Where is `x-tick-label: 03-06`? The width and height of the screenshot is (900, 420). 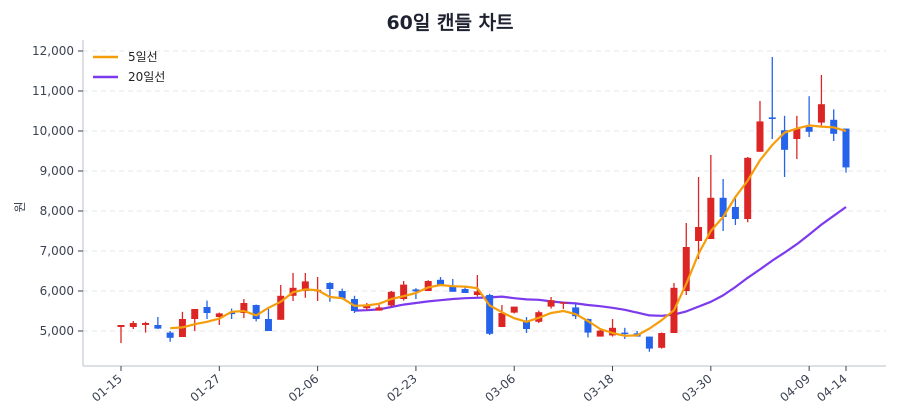 x-tick-label: 03-06 is located at coordinates (500, 388).